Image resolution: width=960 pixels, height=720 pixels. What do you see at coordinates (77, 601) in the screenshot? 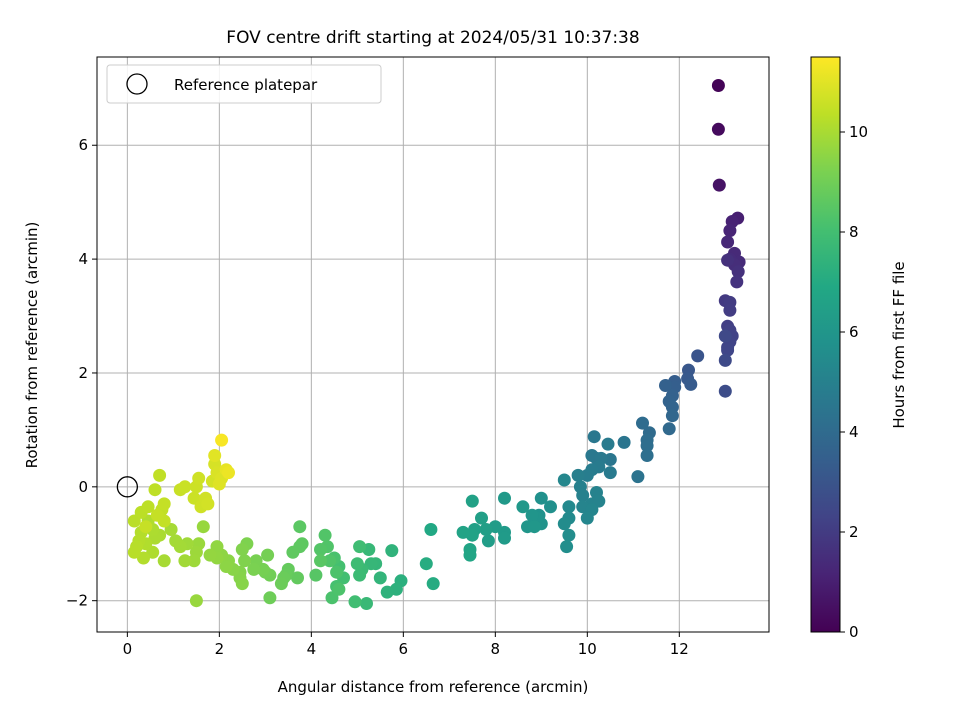
I see `y-tick-label: −2` at bounding box center [77, 601].